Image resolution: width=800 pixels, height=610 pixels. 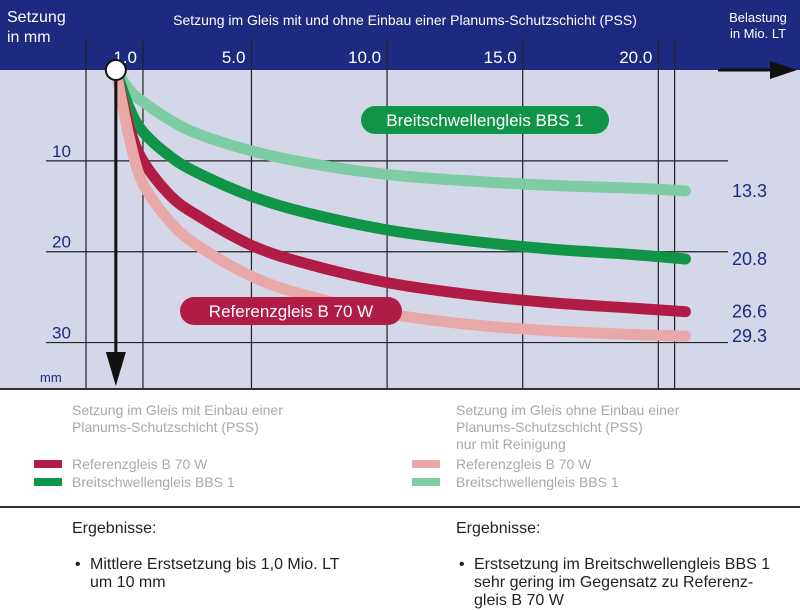 What do you see at coordinates (48, 464) in the screenshot?
I see `legend-swatch-ref-mit` at bounding box center [48, 464].